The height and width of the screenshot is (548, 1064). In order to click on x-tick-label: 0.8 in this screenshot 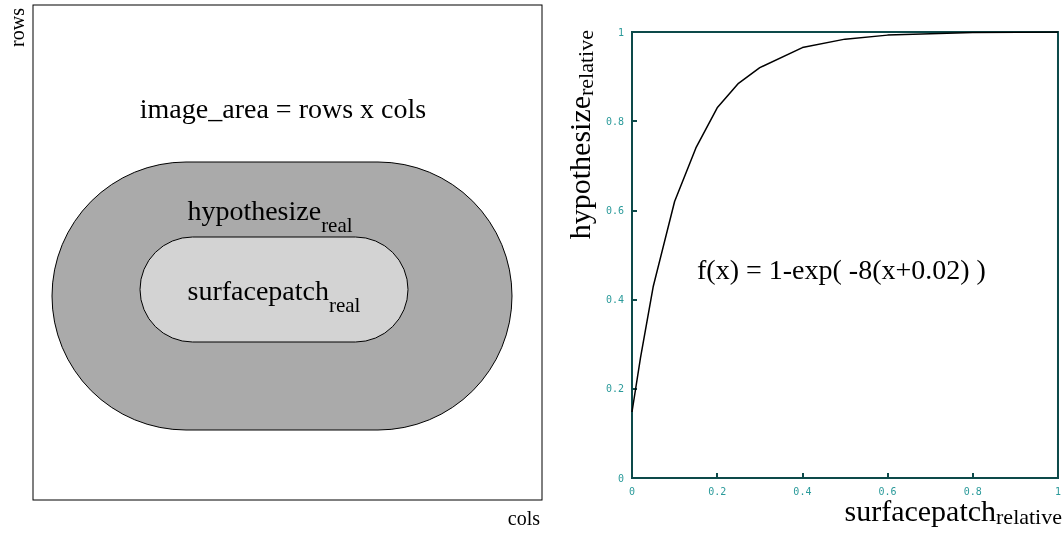, I will do `click(972, 491)`.